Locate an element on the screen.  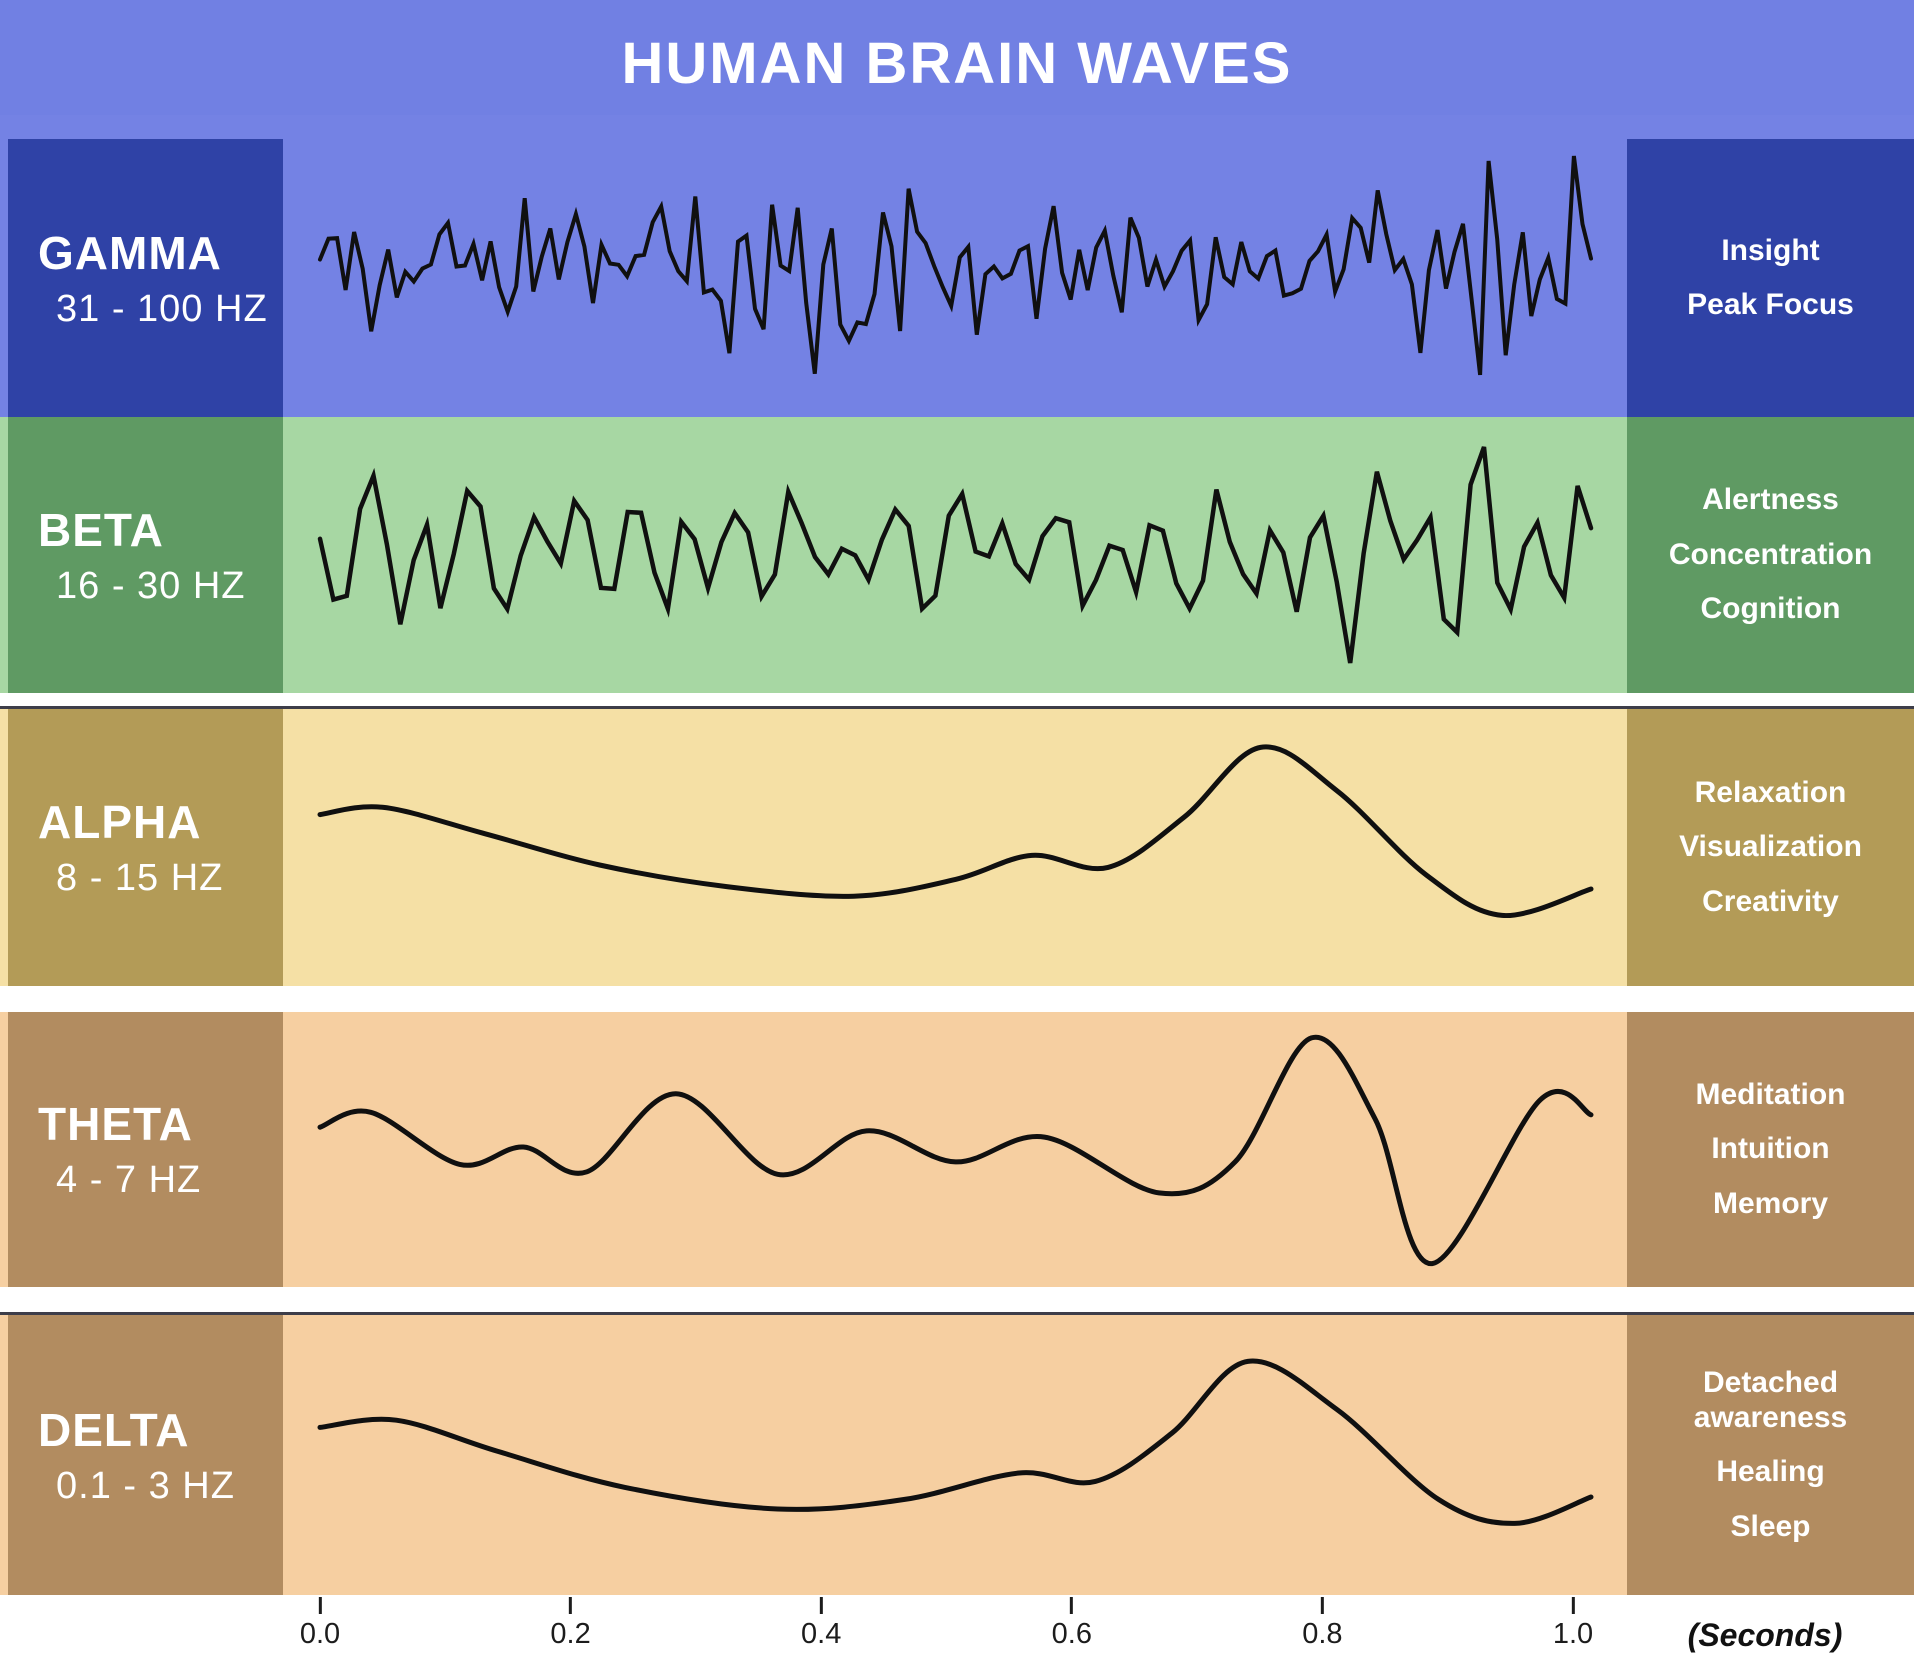
page-title: HUMAN BRAIN WAVES is located at coordinates (957, 63).